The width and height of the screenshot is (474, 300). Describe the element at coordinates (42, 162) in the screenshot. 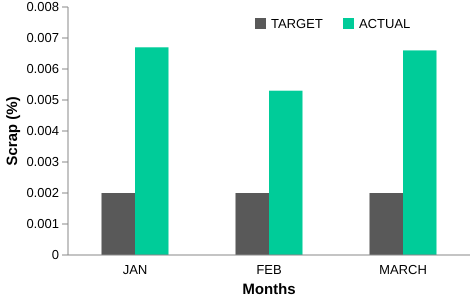

I see `y-tick-label: 0.003` at that location.